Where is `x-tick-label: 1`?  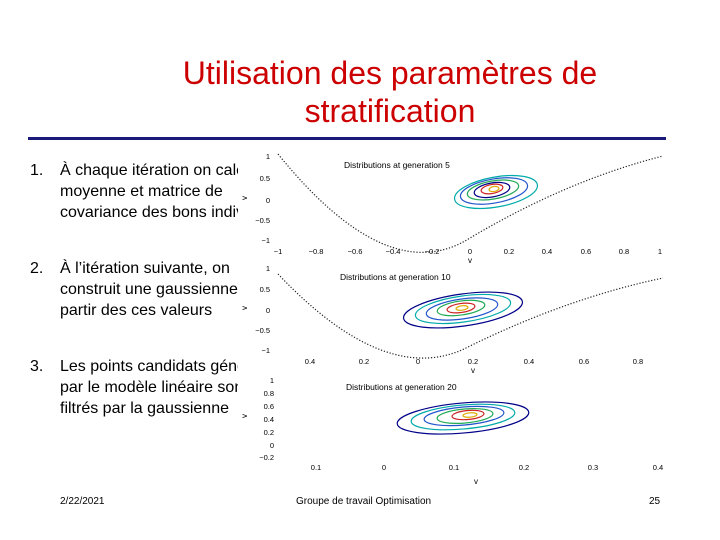 x-tick-label: 1 is located at coordinates (660, 251).